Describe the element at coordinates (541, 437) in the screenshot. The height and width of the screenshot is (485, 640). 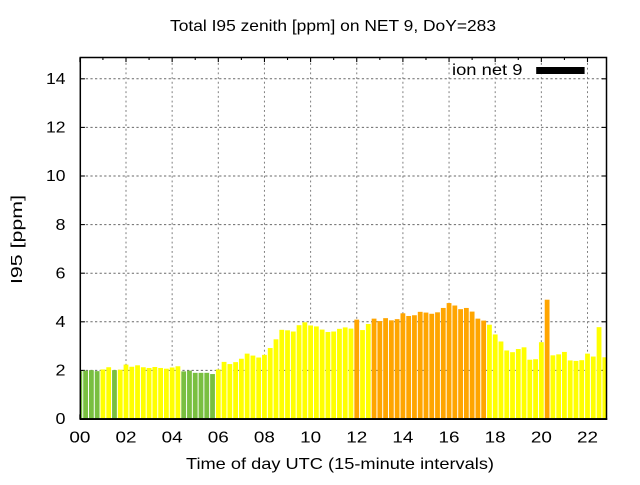
I see `svg-text: 20` at that location.